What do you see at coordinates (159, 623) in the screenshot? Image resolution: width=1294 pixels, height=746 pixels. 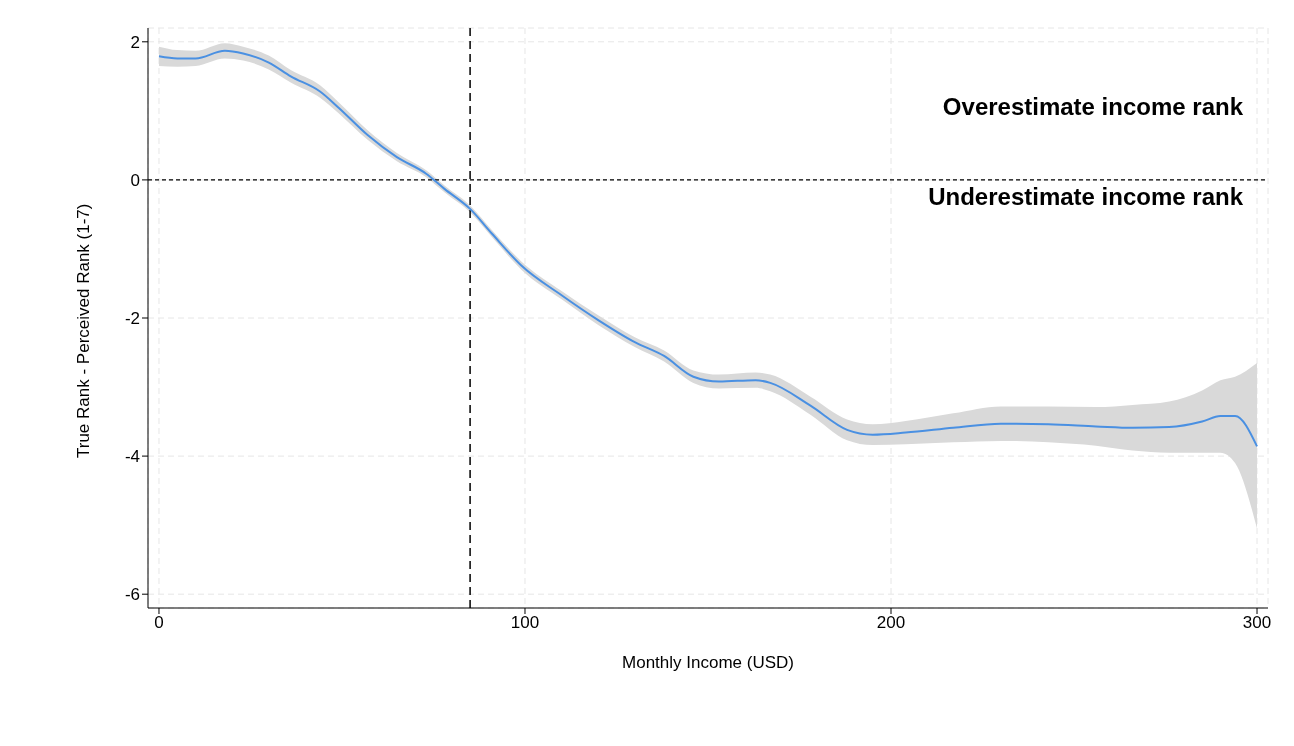 I see `x-tick-label: 0` at bounding box center [159, 623].